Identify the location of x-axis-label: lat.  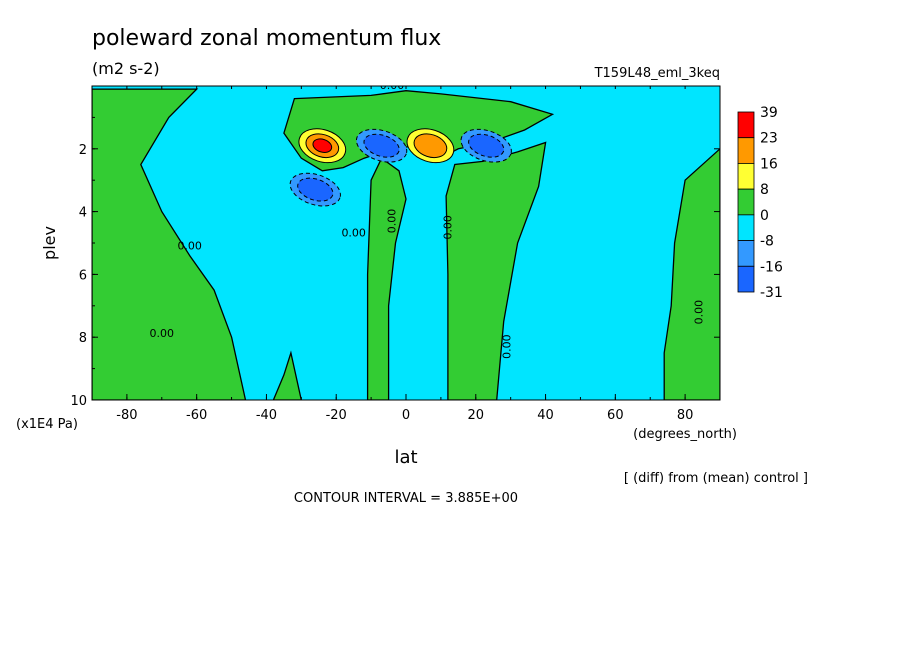
(405, 457).